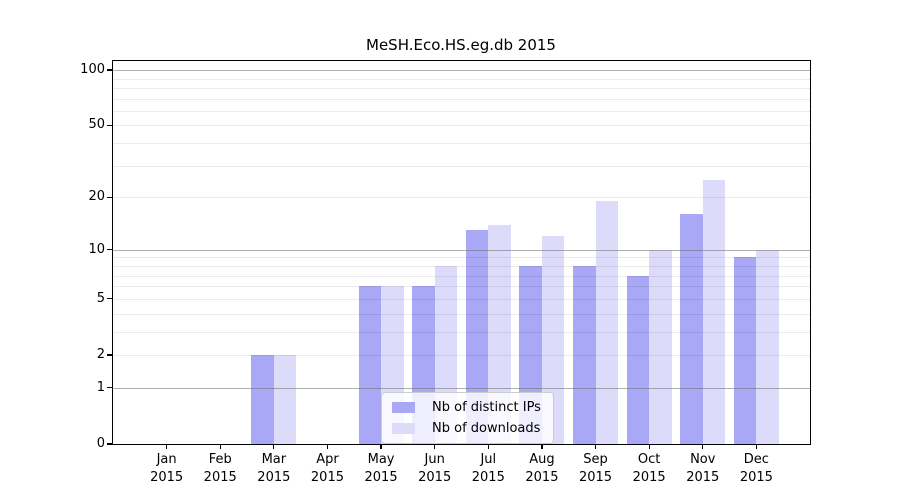  Describe the element at coordinates (96, 125) in the screenshot. I see `y-tick-label: 50` at that location.